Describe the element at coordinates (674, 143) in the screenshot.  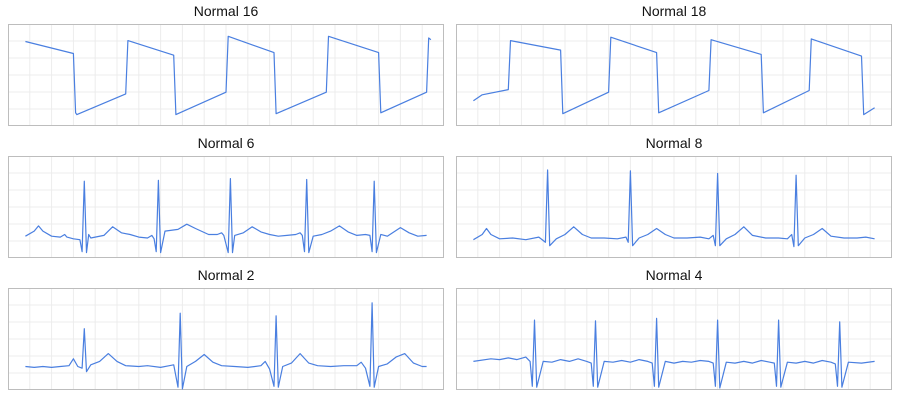
I see `chart-title: Normal 8` at that location.